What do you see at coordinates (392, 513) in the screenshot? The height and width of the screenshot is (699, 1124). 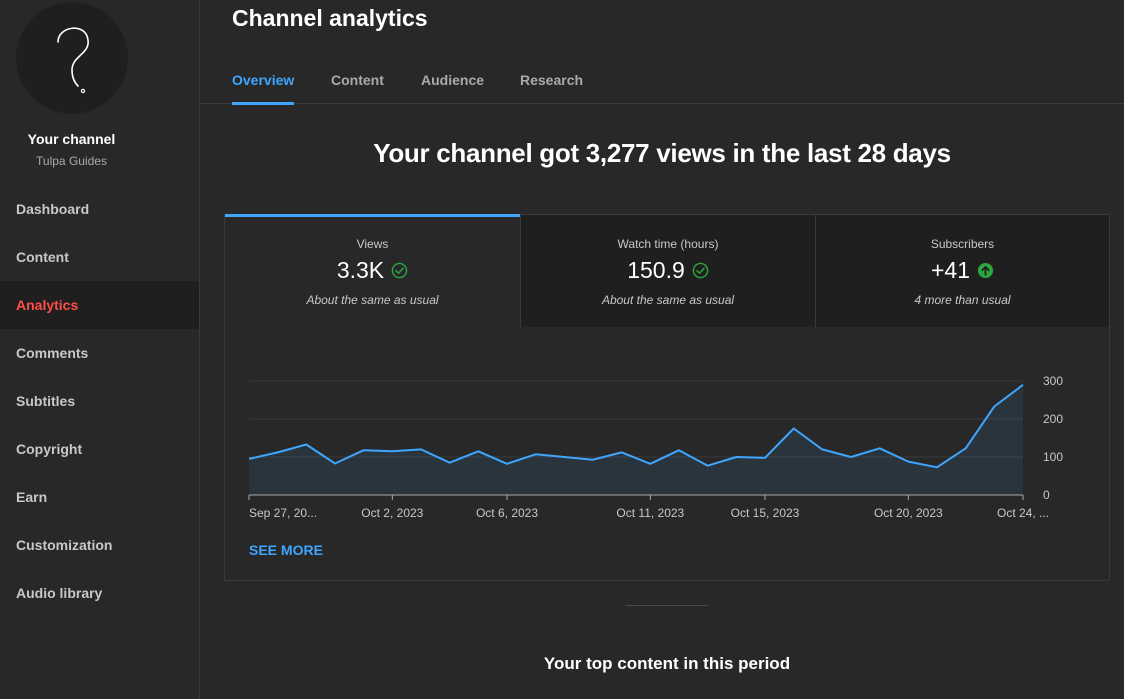 I see `x-tick-label: Oct 2, 2023` at bounding box center [392, 513].